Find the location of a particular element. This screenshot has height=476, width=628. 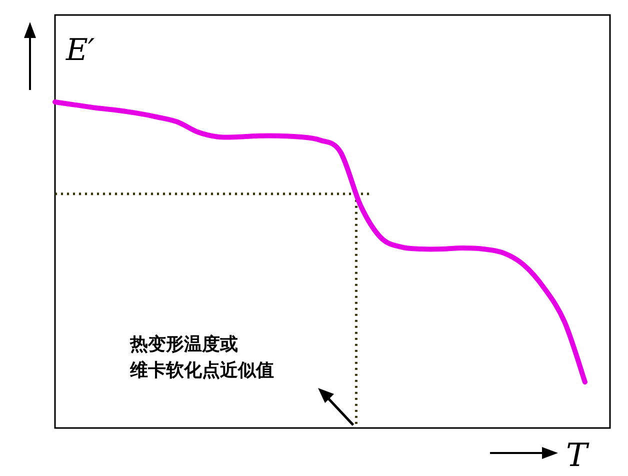

annotation: 热变形温度或维卡软化点近似值 is located at coordinates (201, 357).